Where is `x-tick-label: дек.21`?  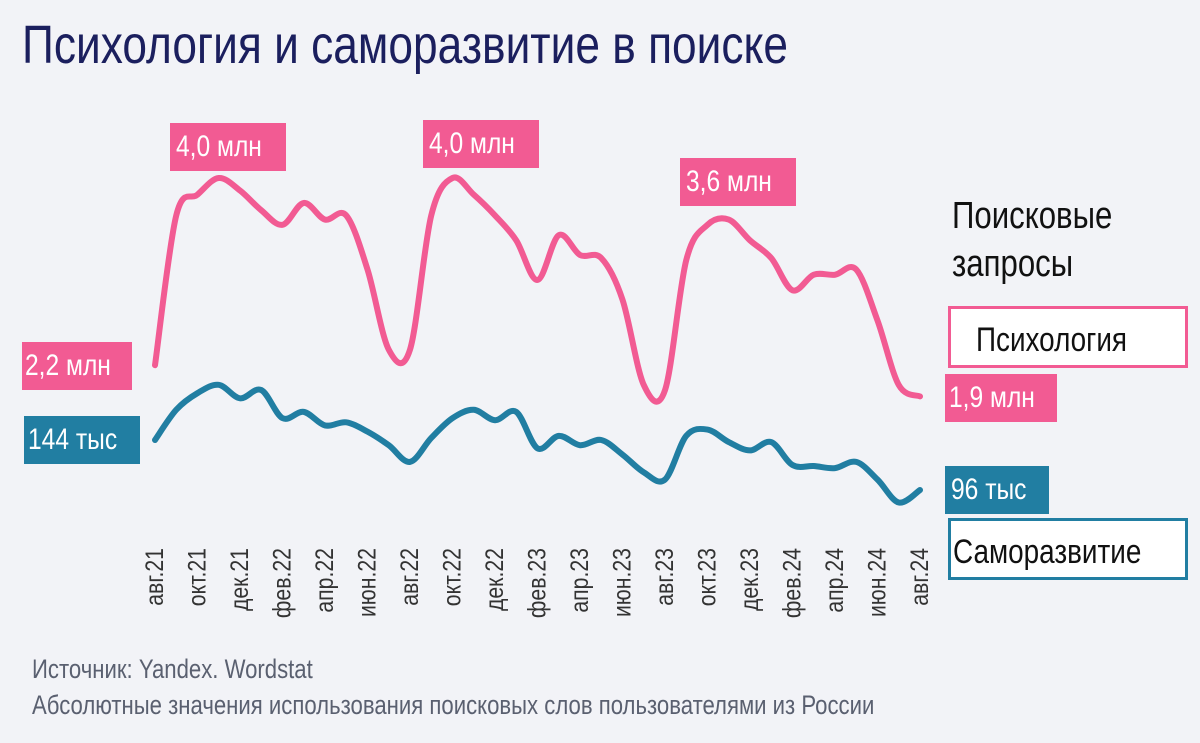
x-tick-label: дек.21 is located at coordinates (239, 579).